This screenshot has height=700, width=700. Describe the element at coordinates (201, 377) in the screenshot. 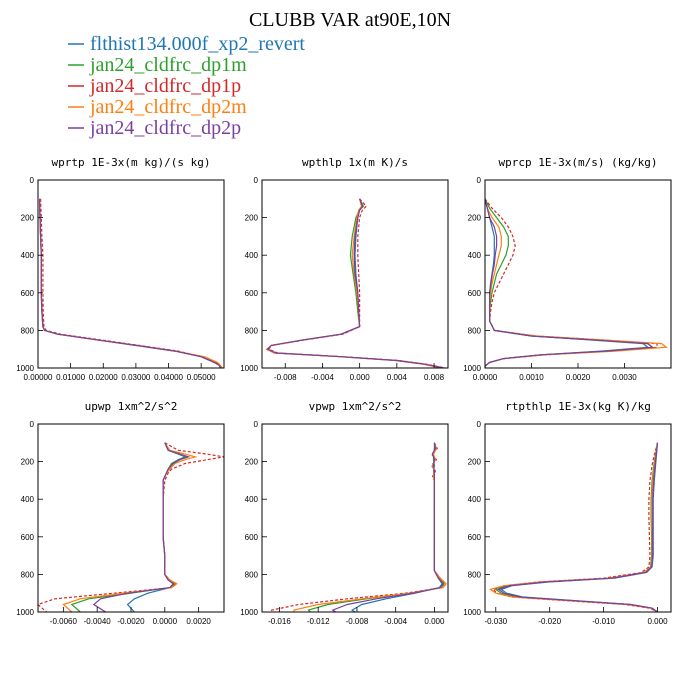

I see `x-tick-label: 0.05000` at that location.